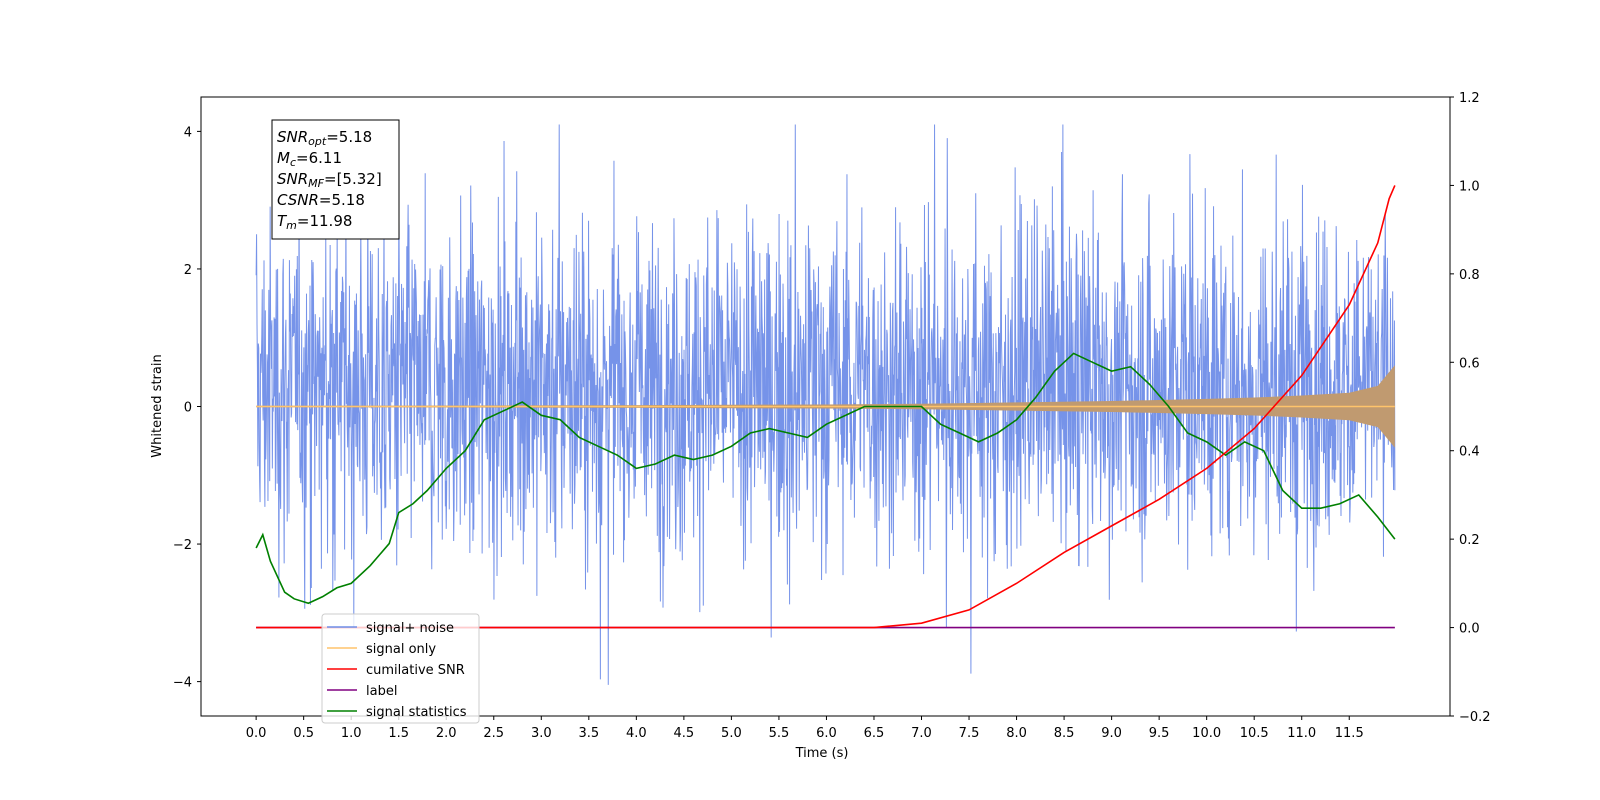 The height and width of the screenshot is (800, 1600). I want to click on annotation-frame, so click(335, 179).